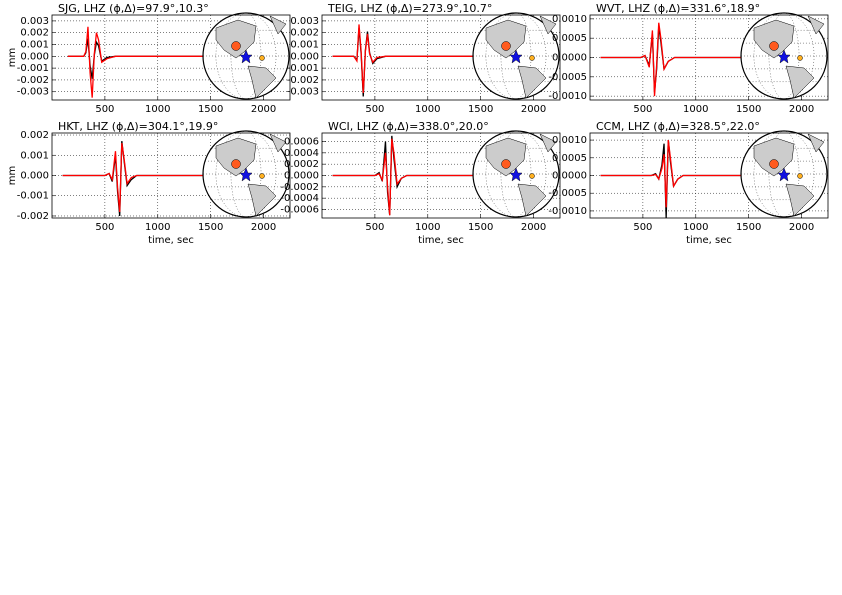 This screenshot has width=842, height=595. What do you see at coordinates (301, 142) in the screenshot?
I see `y-tick-label: 0.0006` at bounding box center [301, 142].